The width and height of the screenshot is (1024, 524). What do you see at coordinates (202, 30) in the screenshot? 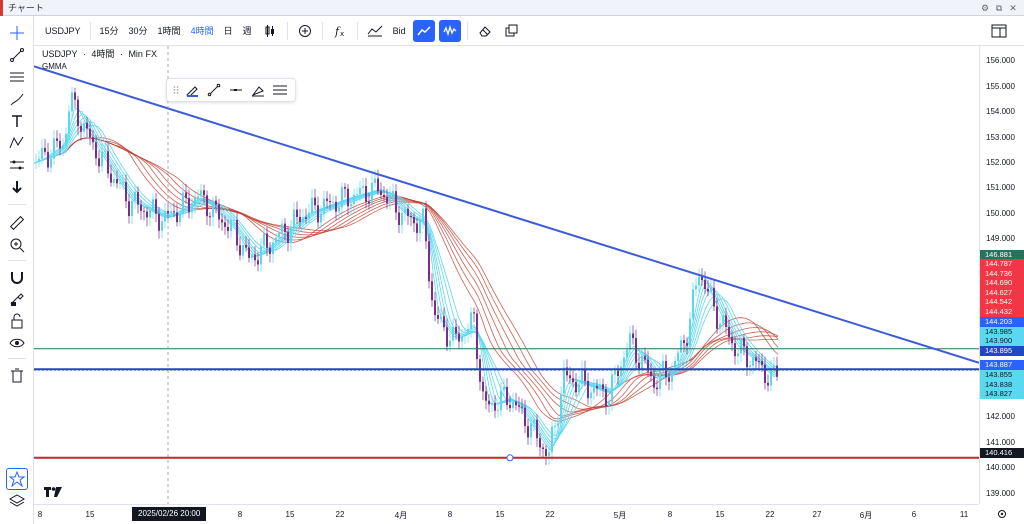
I see `interval-4h: 4時間` at bounding box center [202, 30].